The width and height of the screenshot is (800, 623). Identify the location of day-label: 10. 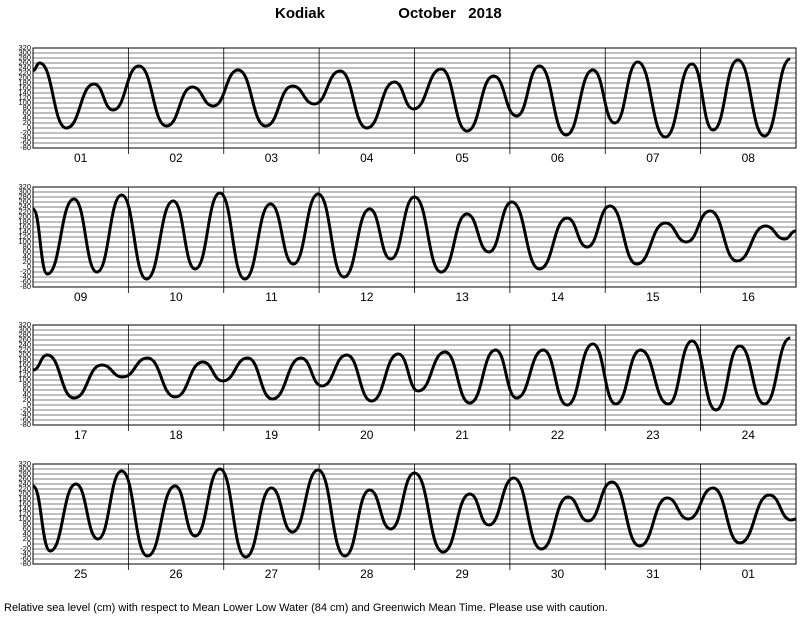
(176, 297).